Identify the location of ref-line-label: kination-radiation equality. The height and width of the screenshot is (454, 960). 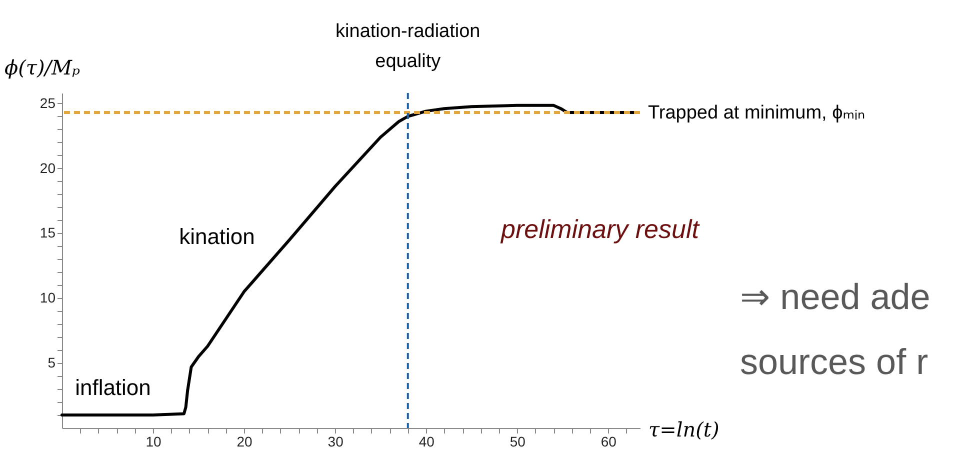
(408, 46).